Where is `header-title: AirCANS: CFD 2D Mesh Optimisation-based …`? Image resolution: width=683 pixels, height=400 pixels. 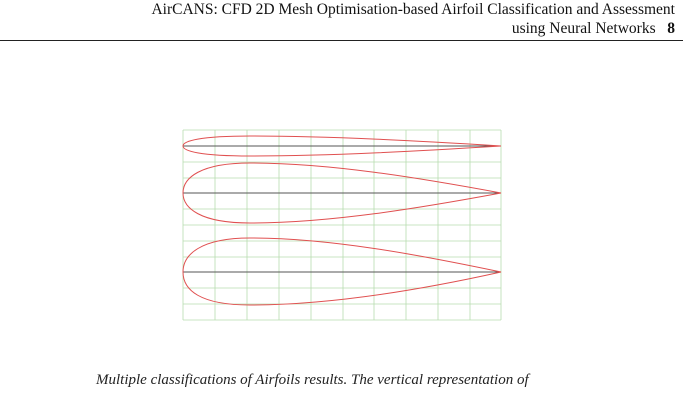 header-title: AirCANS: CFD 2D Mesh Optimisation-based … is located at coordinates (413, 9).